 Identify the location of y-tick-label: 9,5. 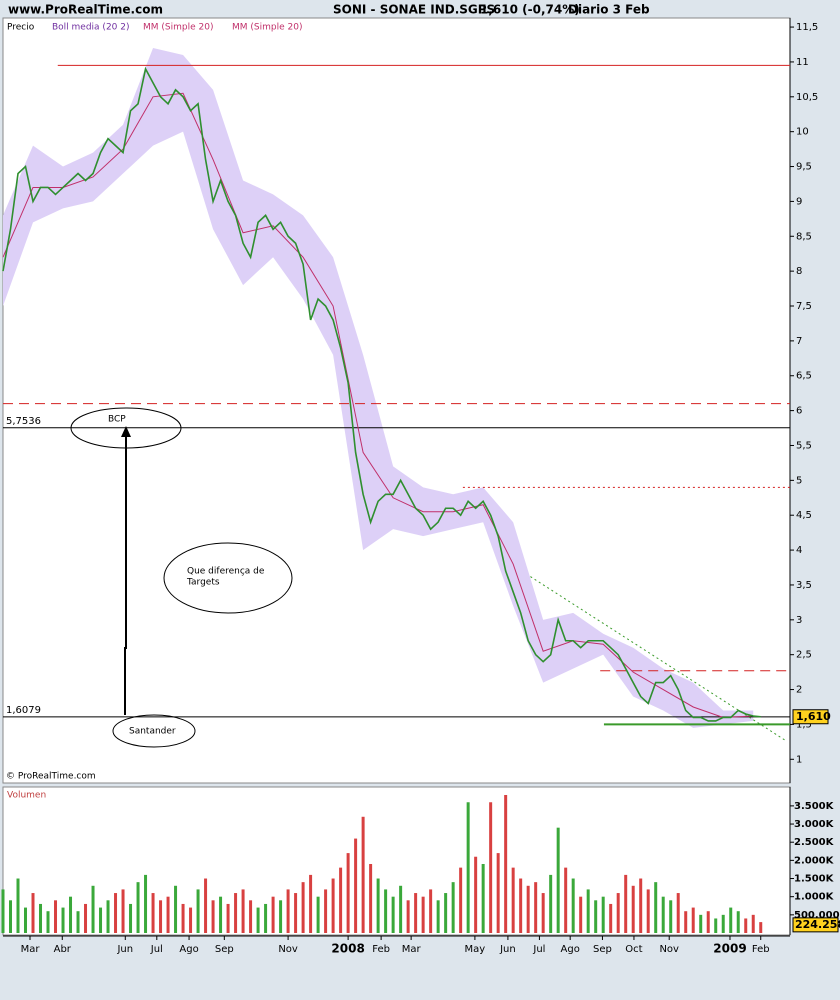
(804, 167).